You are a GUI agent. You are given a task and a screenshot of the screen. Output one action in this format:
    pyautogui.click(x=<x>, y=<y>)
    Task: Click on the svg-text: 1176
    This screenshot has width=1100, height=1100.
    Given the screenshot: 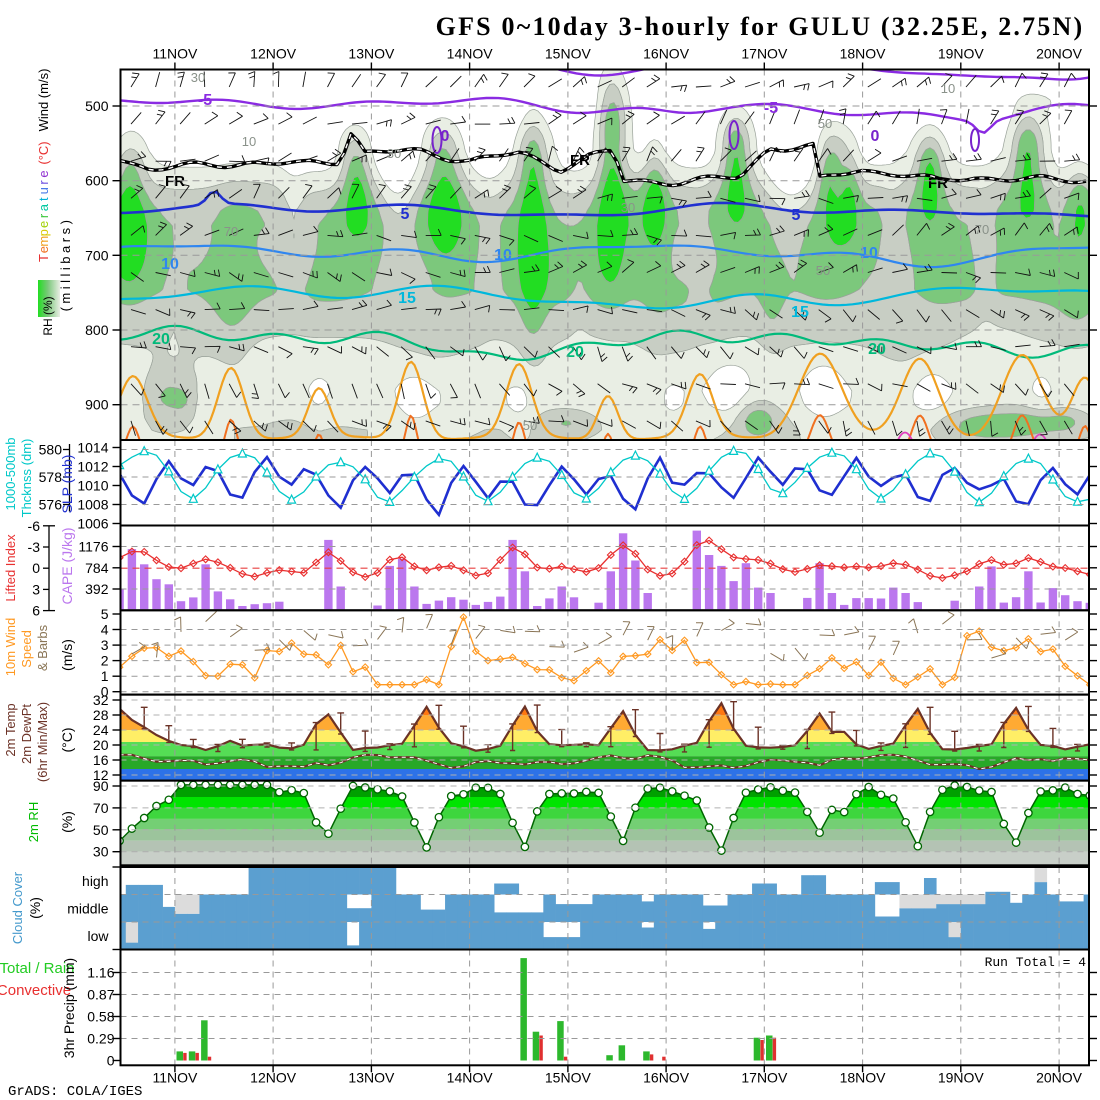 What is the action you would take?
    pyautogui.click(x=93, y=547)
    